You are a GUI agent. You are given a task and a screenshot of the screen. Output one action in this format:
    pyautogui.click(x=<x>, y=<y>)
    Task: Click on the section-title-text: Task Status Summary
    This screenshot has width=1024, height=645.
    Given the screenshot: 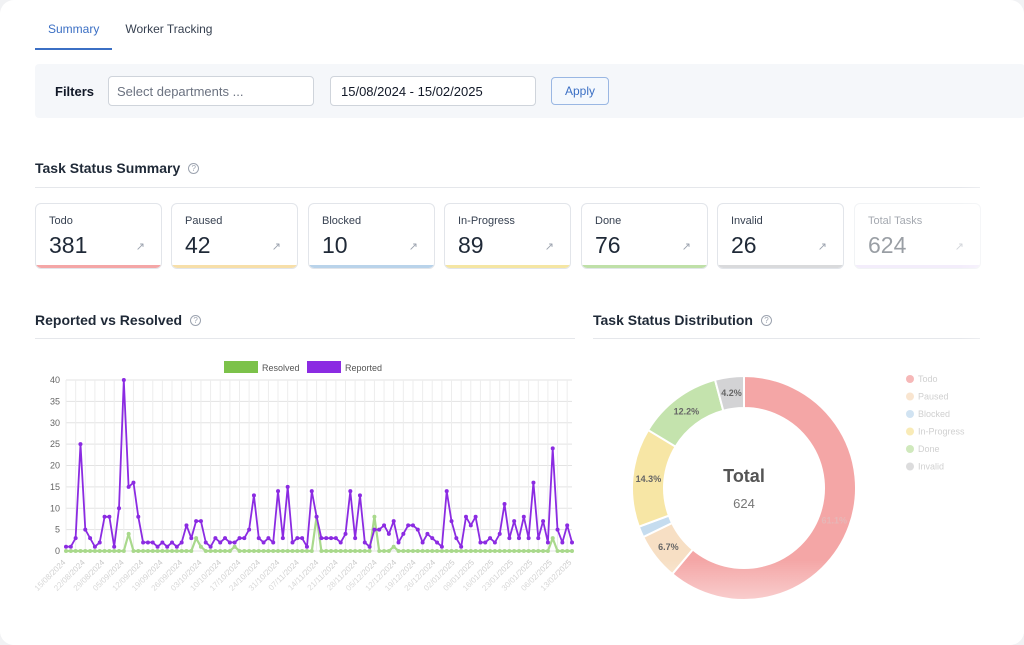 What is the action you would take?
    pyautogui.click(x=108, y=168)
    